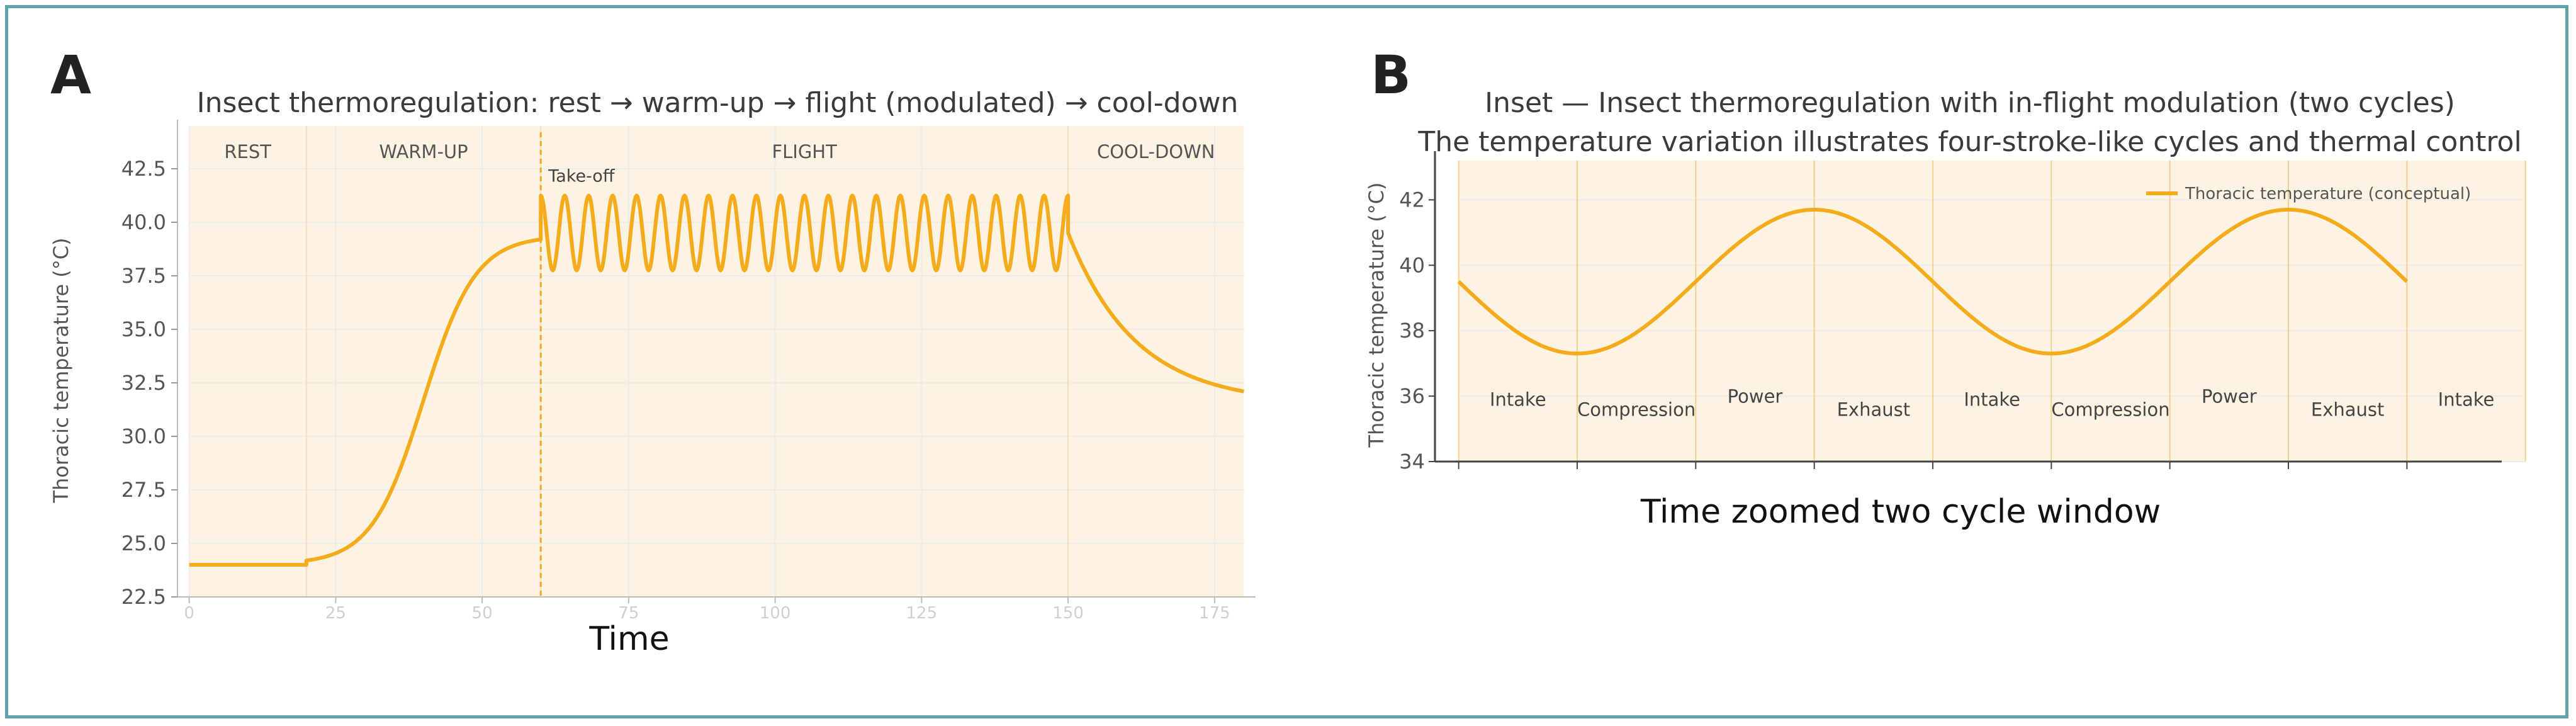 This screenshot has height=726, width=2576. What do you see at coordinates (143, 222) in the screenshot?
I see `y-tick-label: 40.0` at bounding box center [143, 222].